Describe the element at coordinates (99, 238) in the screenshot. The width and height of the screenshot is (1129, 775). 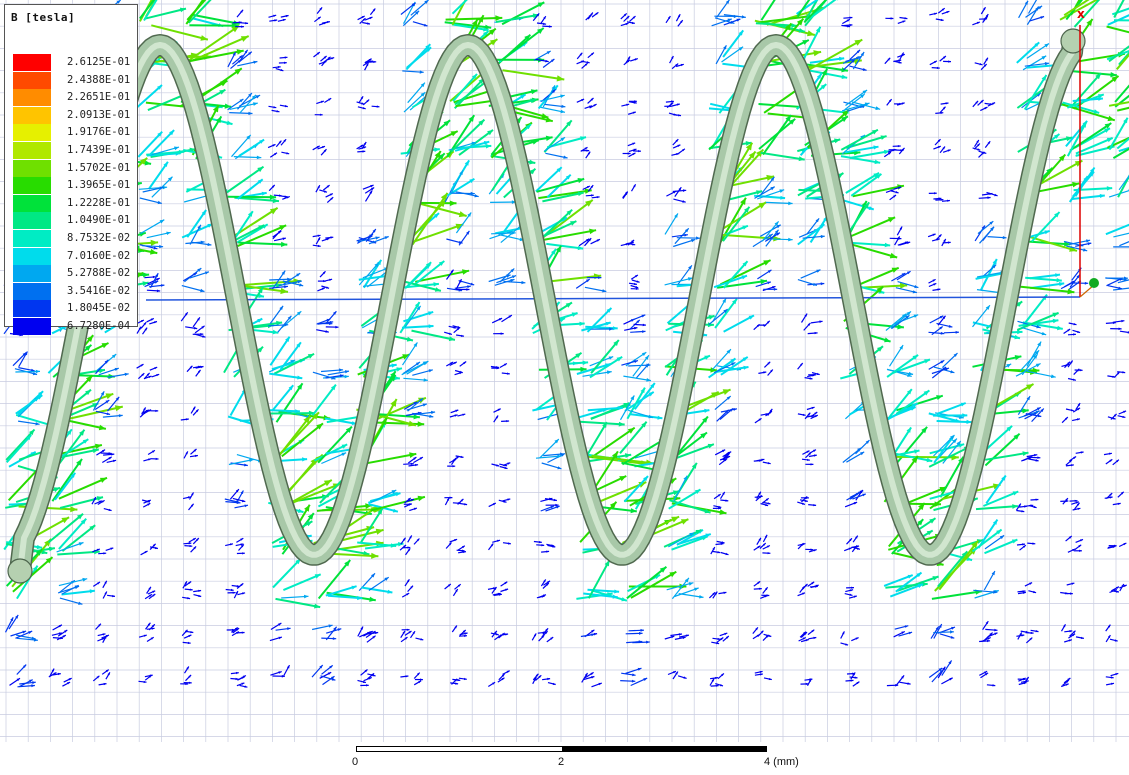
I see `legend-value: 8.7532E-02` at that location.